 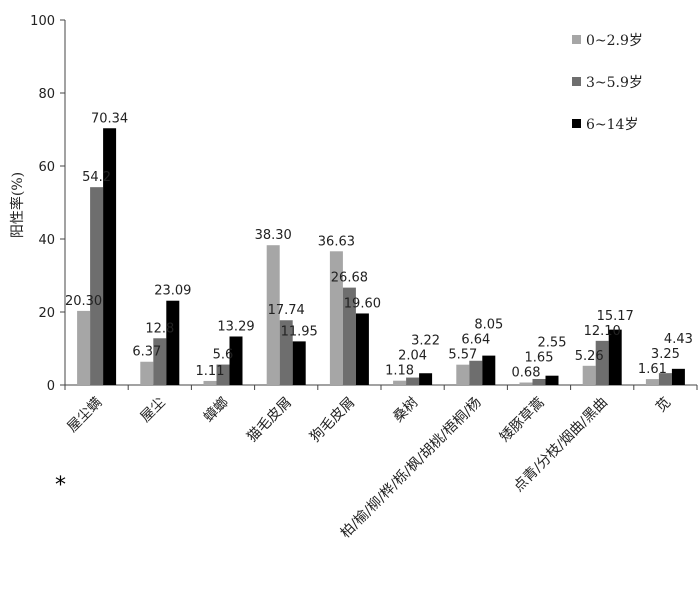 I want to click on category-label: 屋尘螨, so click(x=84, y=415).